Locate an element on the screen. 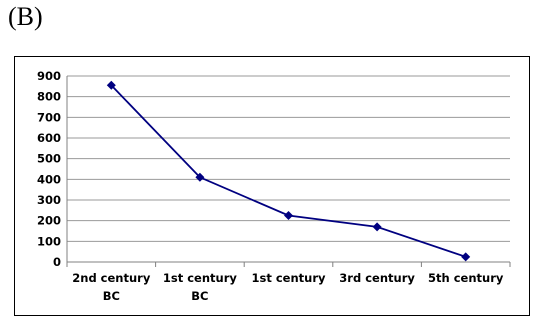  y-tick-label: 0 is located at coordinates (57, 262).